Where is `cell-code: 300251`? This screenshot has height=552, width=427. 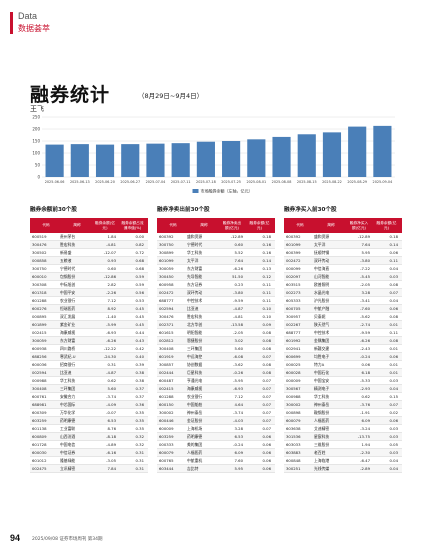
cell-code: 300251 is located at coordinates (293, 468).